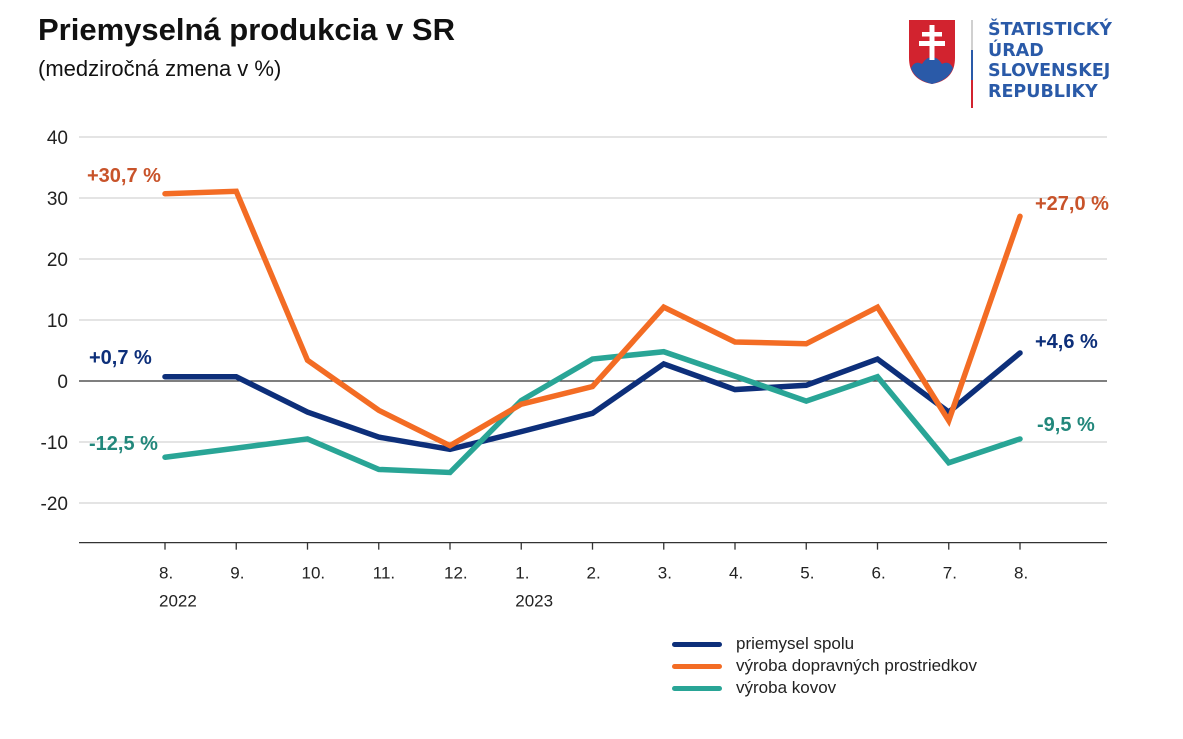 This screenshot has height=739, width=1183. Describe the element at coordinates (795, 643) in the screenshot. I see `legend-label: priemysel spolu` at that location.